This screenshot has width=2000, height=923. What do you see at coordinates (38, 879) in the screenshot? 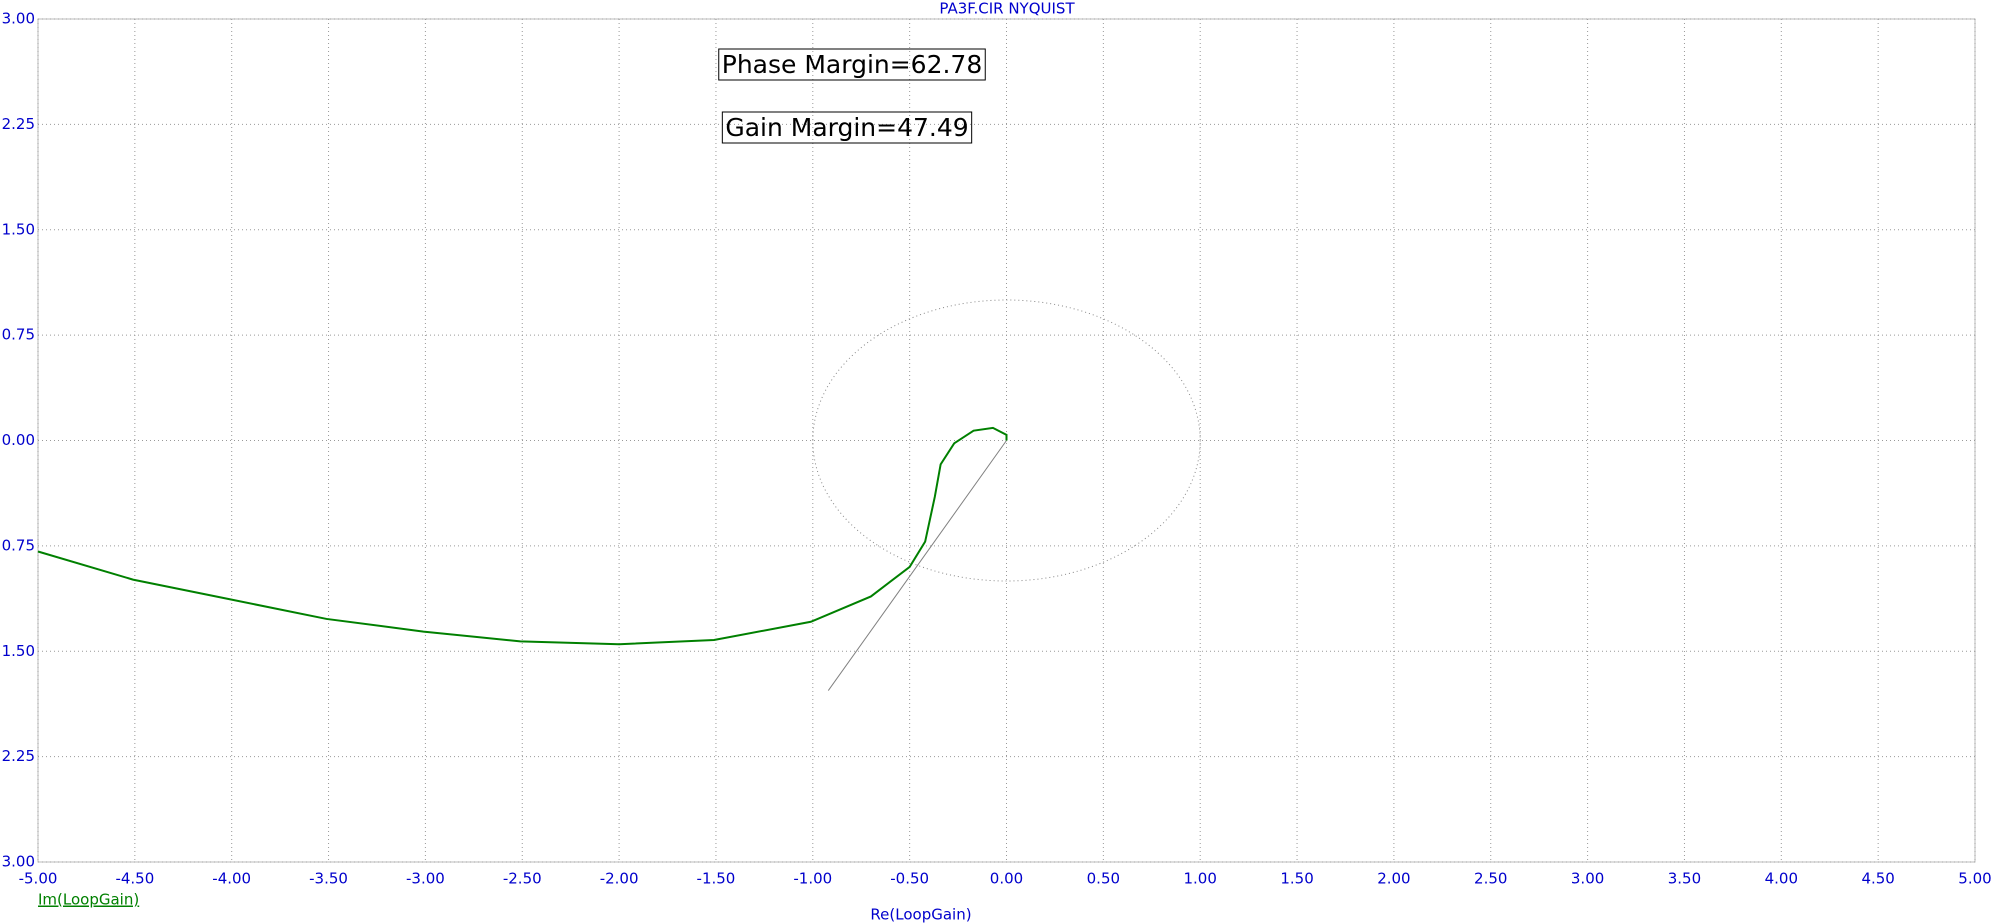
I see `x-tick-label: -5.00` at bounding box center [38, 879].